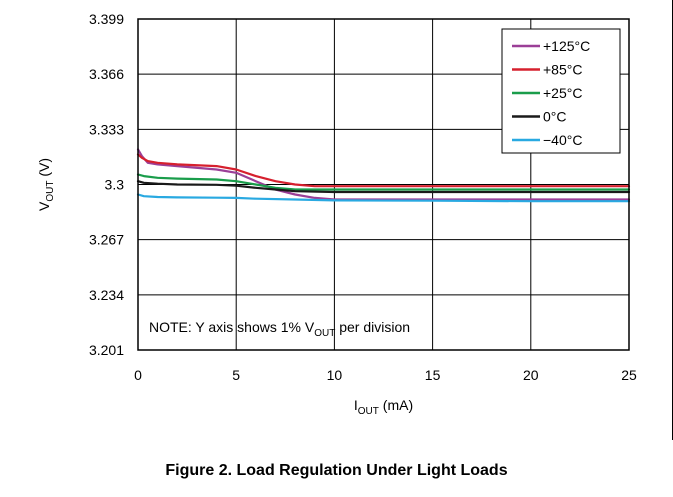 Image resolution: width=673 pixels, height=497 pixels. What do you see at coordinates (555, 117) in the screenshot?
I see `legend-label: 0°C` at bounding box center [555, 117].